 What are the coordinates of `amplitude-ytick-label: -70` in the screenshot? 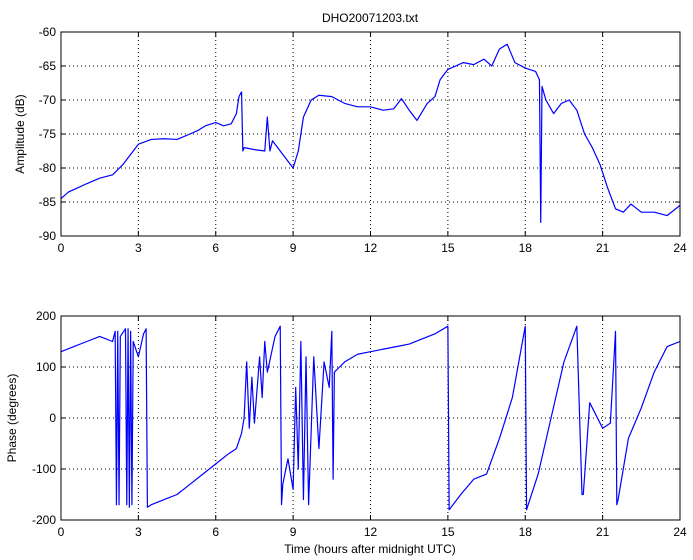 It's located at (48, 100).